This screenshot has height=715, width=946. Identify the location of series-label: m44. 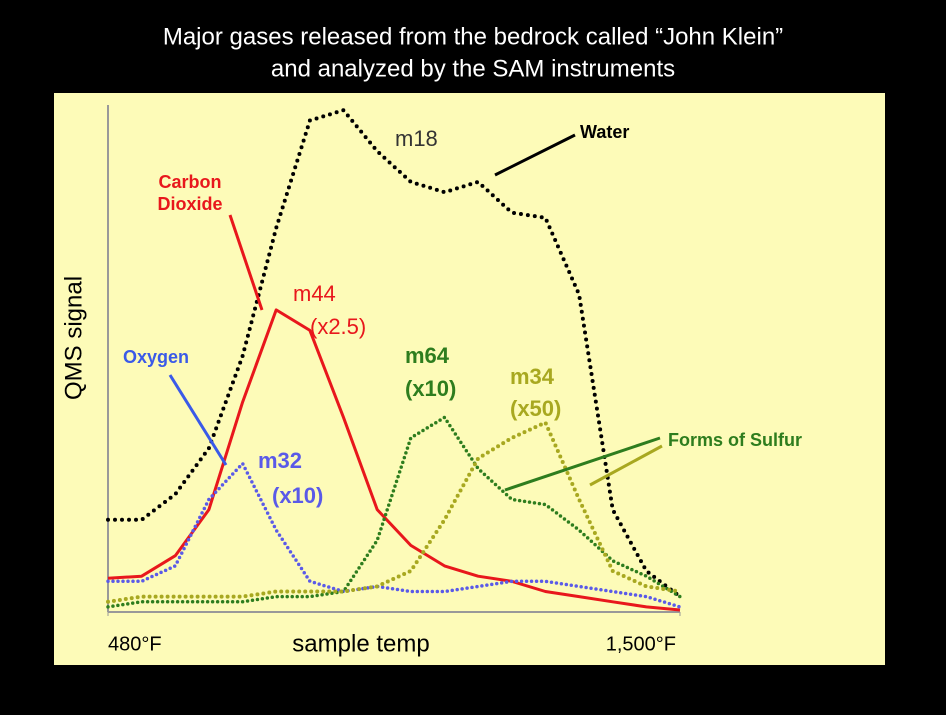
(314, 293).